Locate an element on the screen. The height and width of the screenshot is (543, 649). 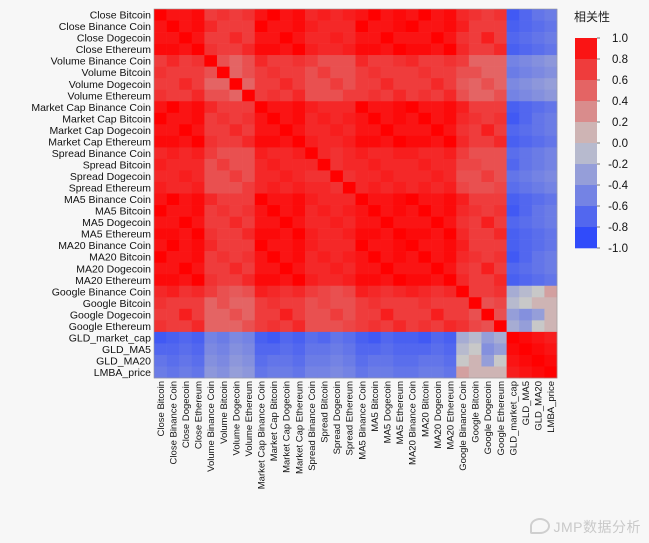
x-tick-label: Close Binance Coin is located at coordinates (173, 422).